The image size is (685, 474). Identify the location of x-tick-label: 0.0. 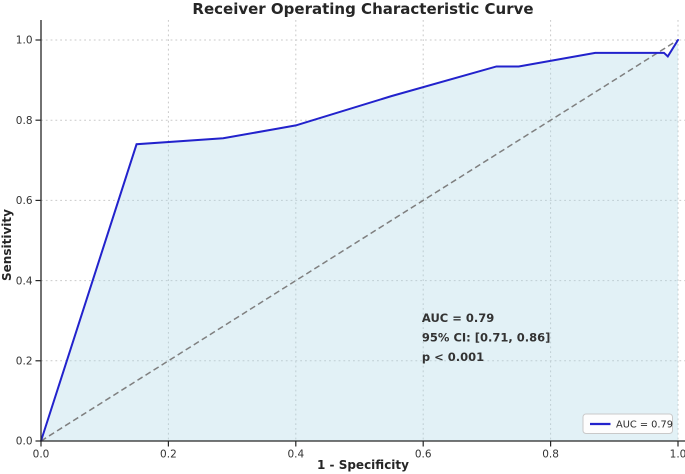
(41, 455).